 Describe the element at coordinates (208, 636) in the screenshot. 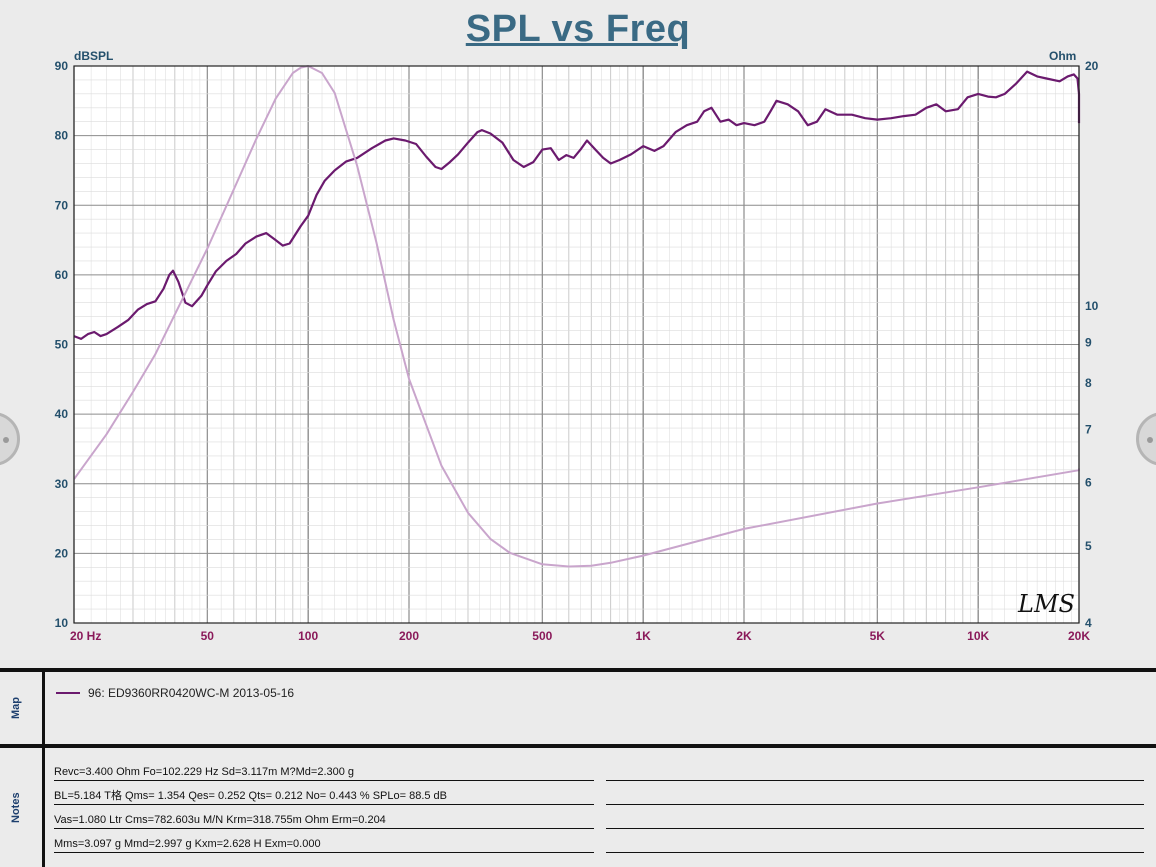

I see `x-tick-label: 50` at that location.